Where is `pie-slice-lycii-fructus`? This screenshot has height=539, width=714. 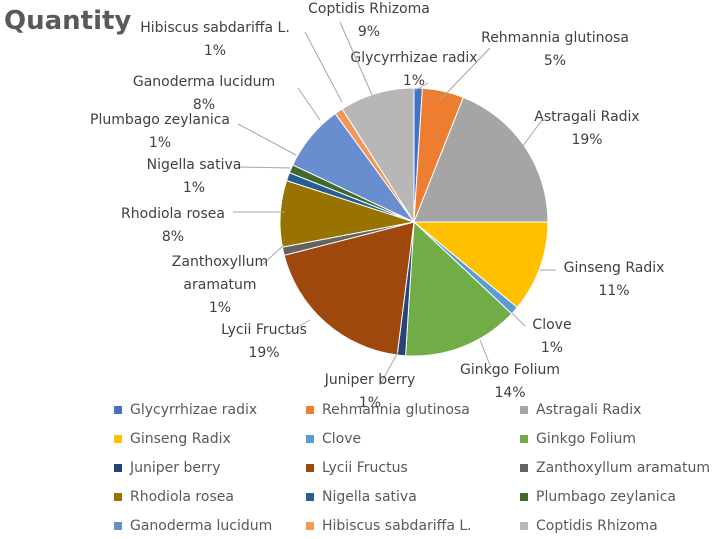 pie-slice-lycii-fructus is located at coordinates (349, 288).